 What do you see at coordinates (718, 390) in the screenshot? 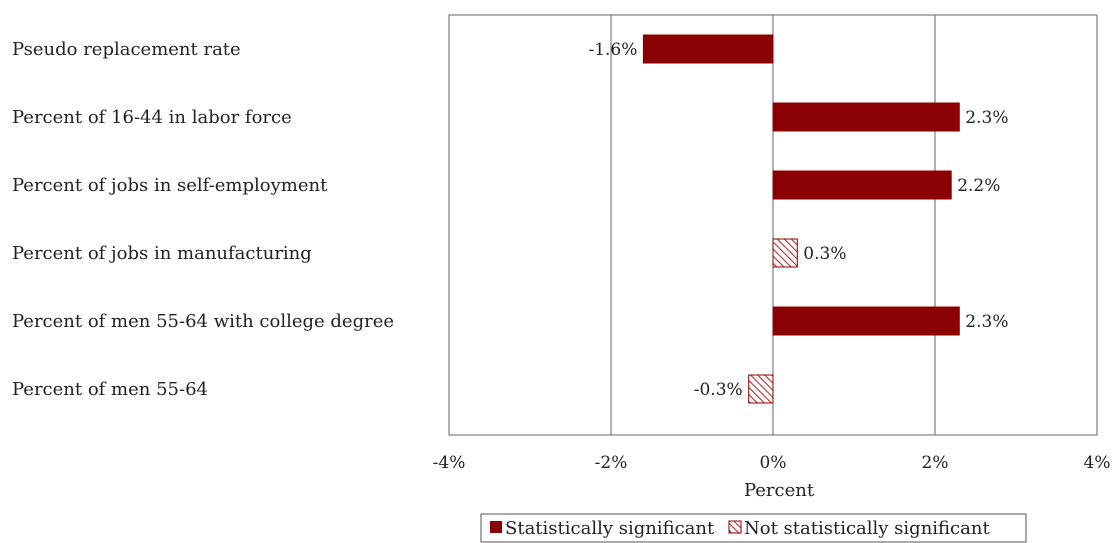
I see `data-label: -0.3%` at bounding box center [718, 390].